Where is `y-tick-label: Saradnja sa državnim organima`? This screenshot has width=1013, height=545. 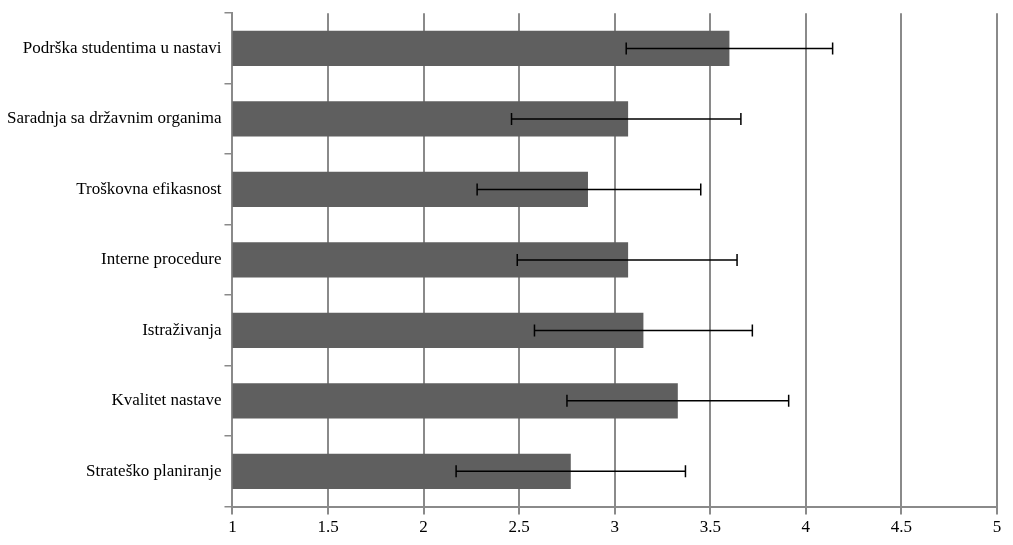 y-tick-label: Saradnja sa državnim organima is located at coordinates (114, 118).